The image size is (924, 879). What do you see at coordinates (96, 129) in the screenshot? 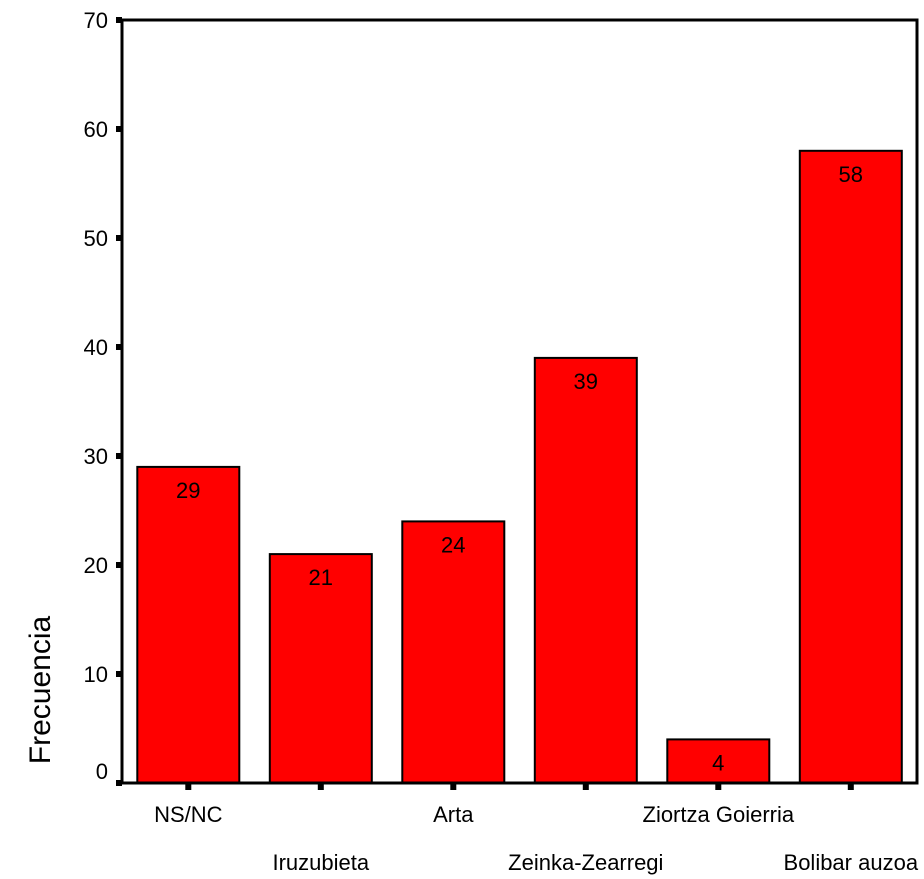
I see `y-tick-label-6: 60` at bounding box center [96, 129].